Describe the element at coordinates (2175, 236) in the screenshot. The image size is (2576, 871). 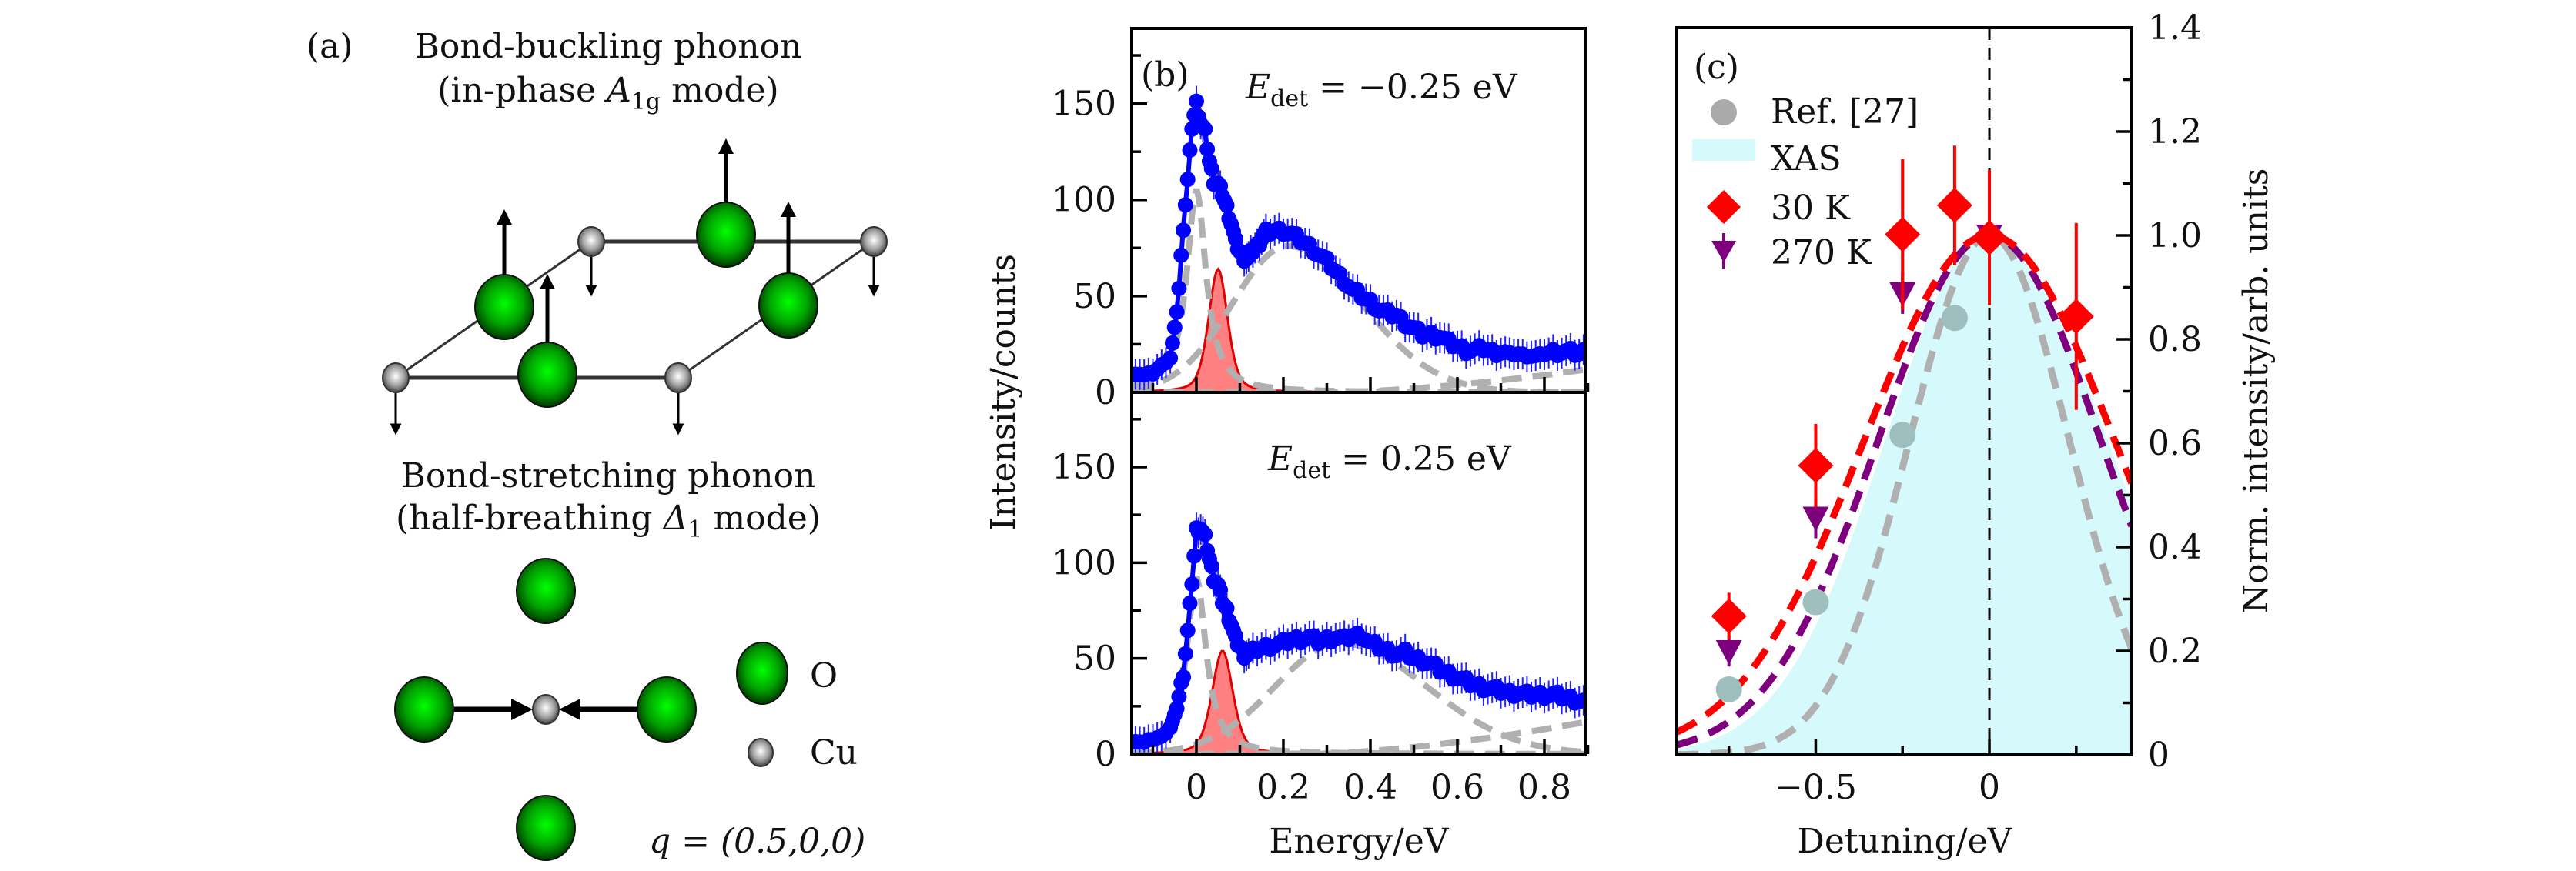
I see `y-tick-label: 1.0` at that location.